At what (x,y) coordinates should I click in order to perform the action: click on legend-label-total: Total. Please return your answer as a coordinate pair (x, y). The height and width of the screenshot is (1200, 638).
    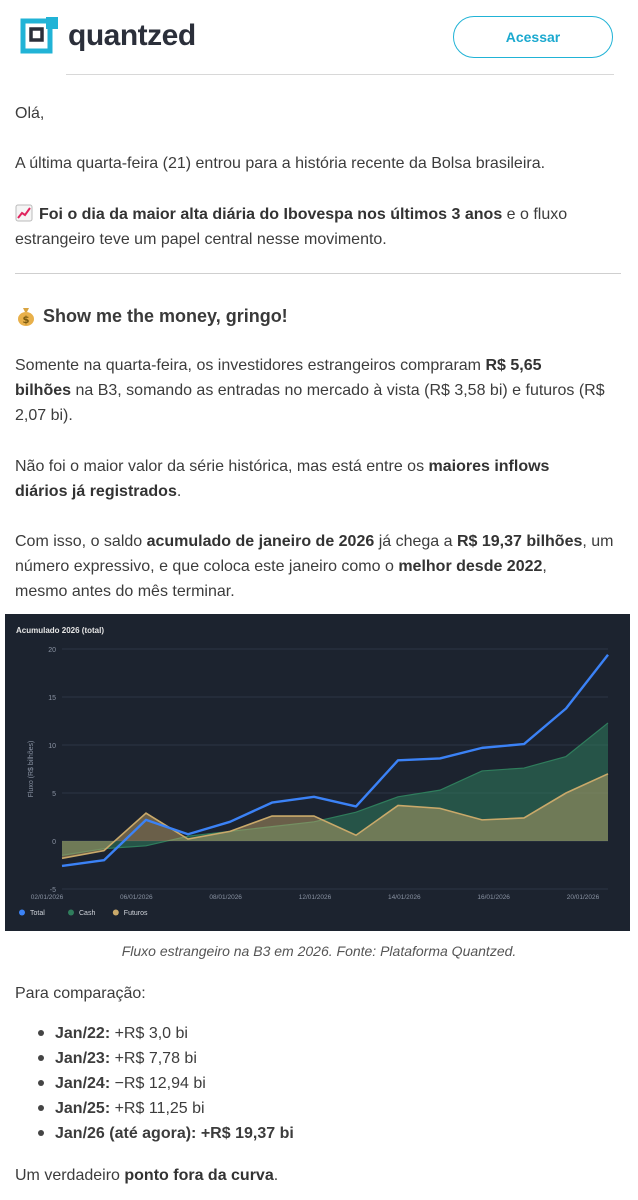
    Looking at the image, I should click on (37, 913).